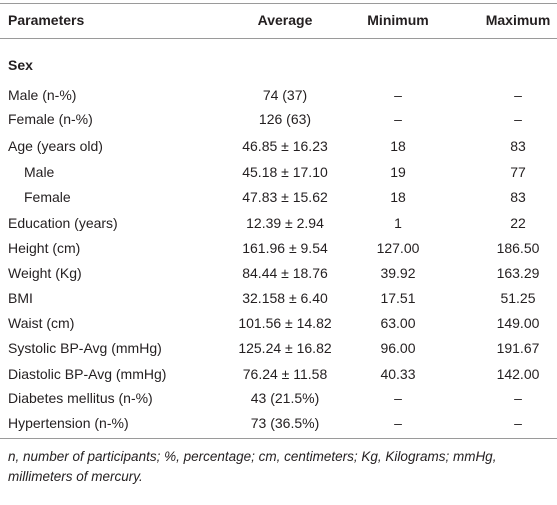 The height and width of the screenshot is (505, 557). What do you see at coordinates (398, 374) in the screenshot?
I see `cell-value: 40.33` at bounding box center [398, 374].